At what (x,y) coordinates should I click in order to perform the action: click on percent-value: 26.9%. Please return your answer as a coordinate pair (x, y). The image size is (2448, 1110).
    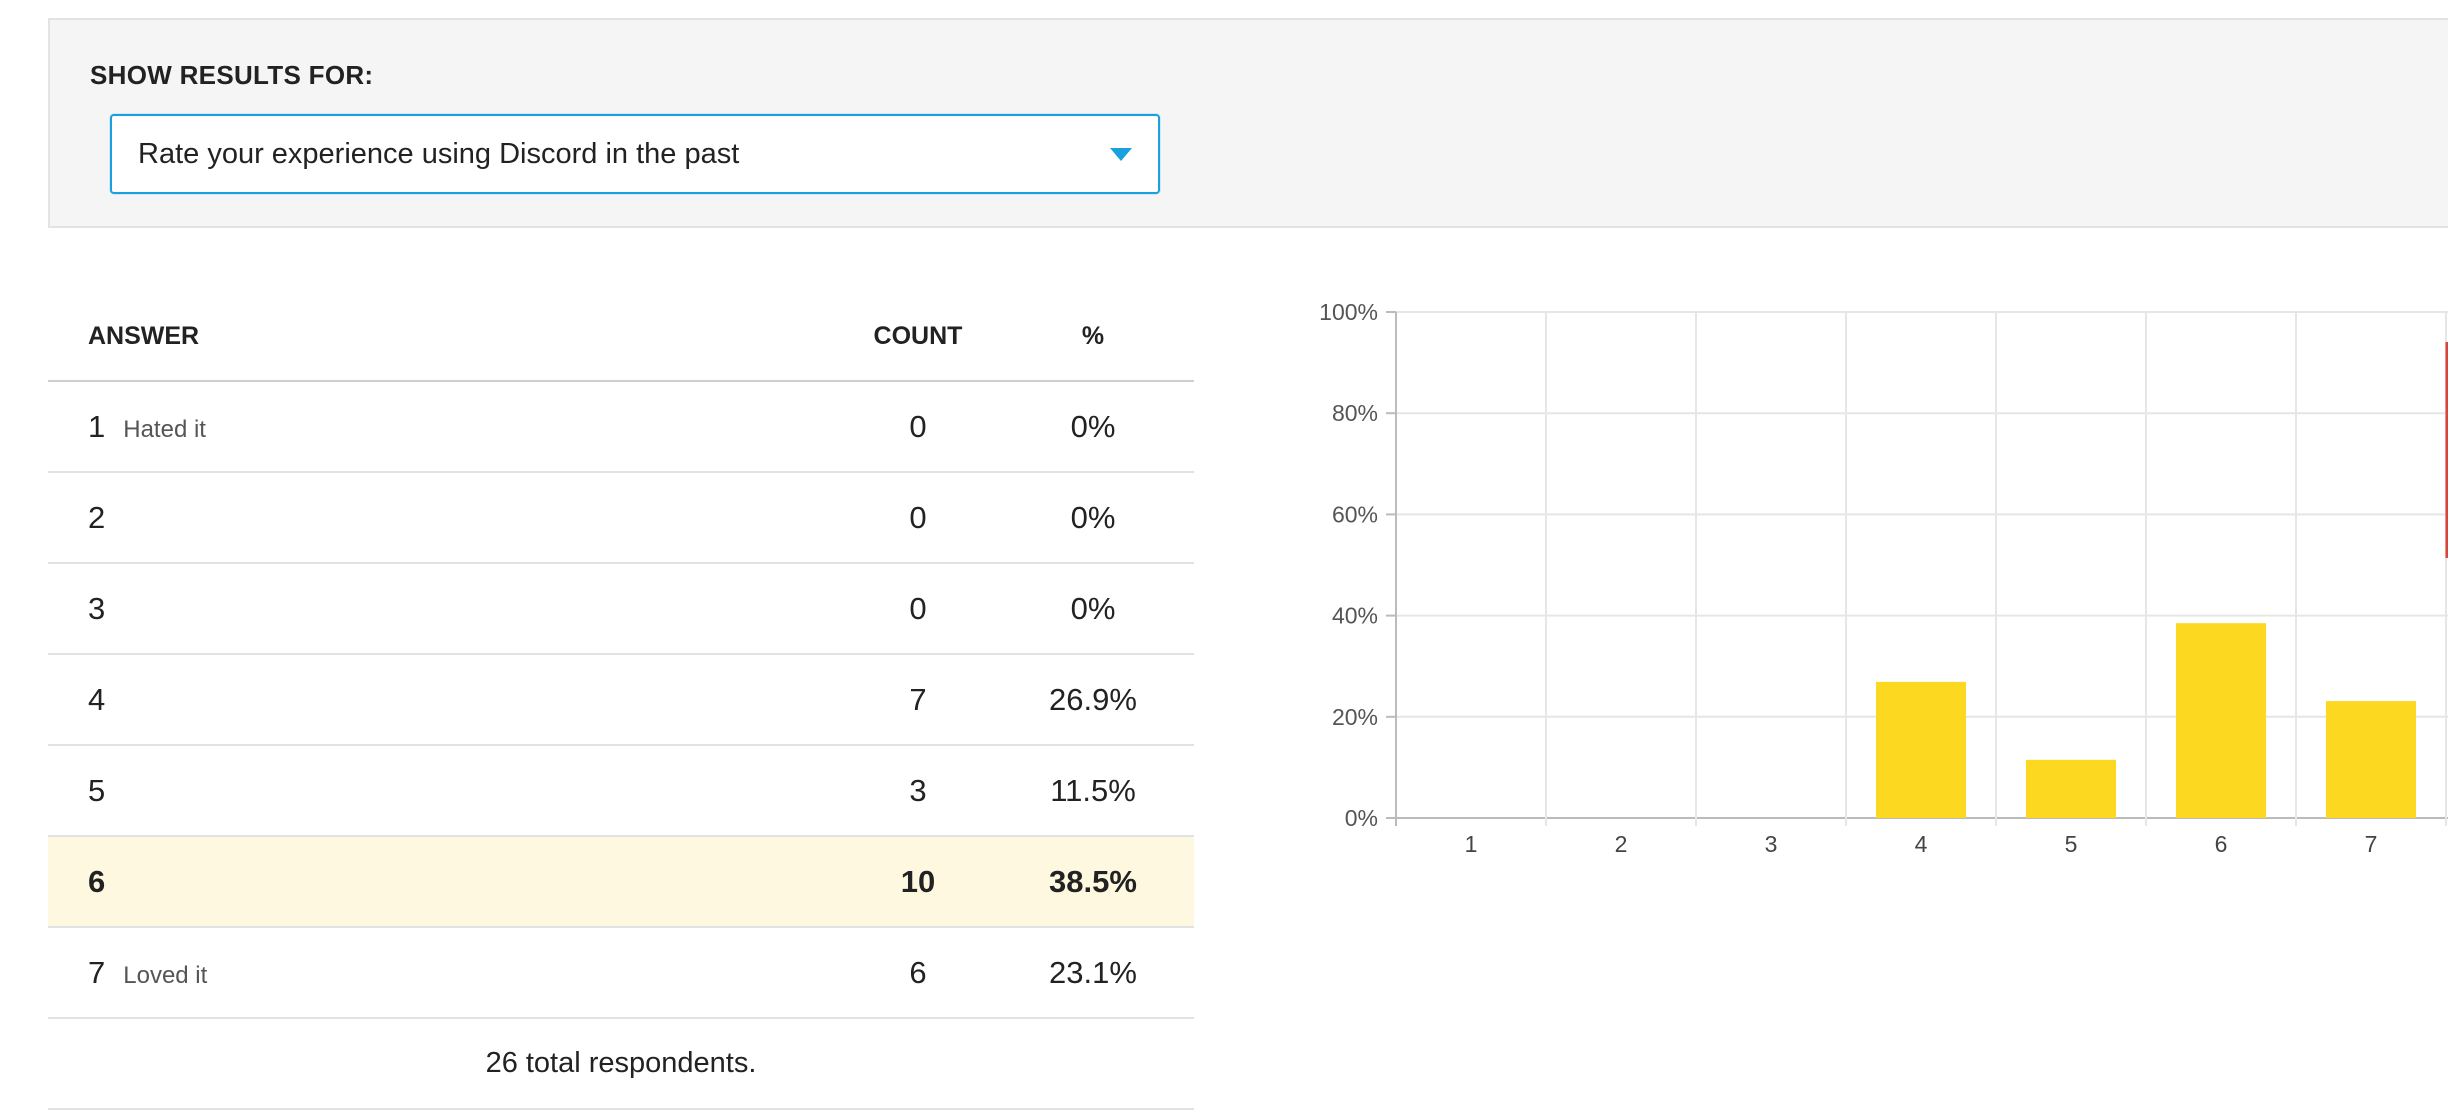
    Looking at the image, I should click on (1093, 699).